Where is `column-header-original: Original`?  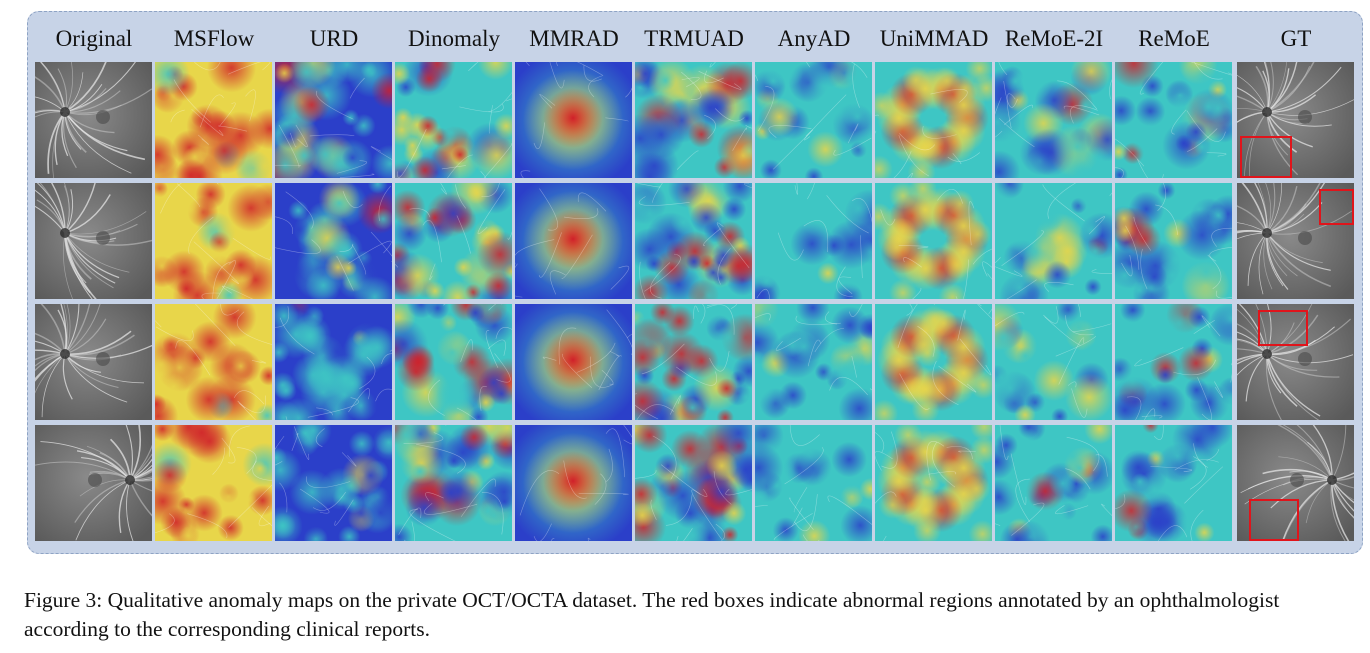
column-header-original: Original is located at coordinates (94, 38).